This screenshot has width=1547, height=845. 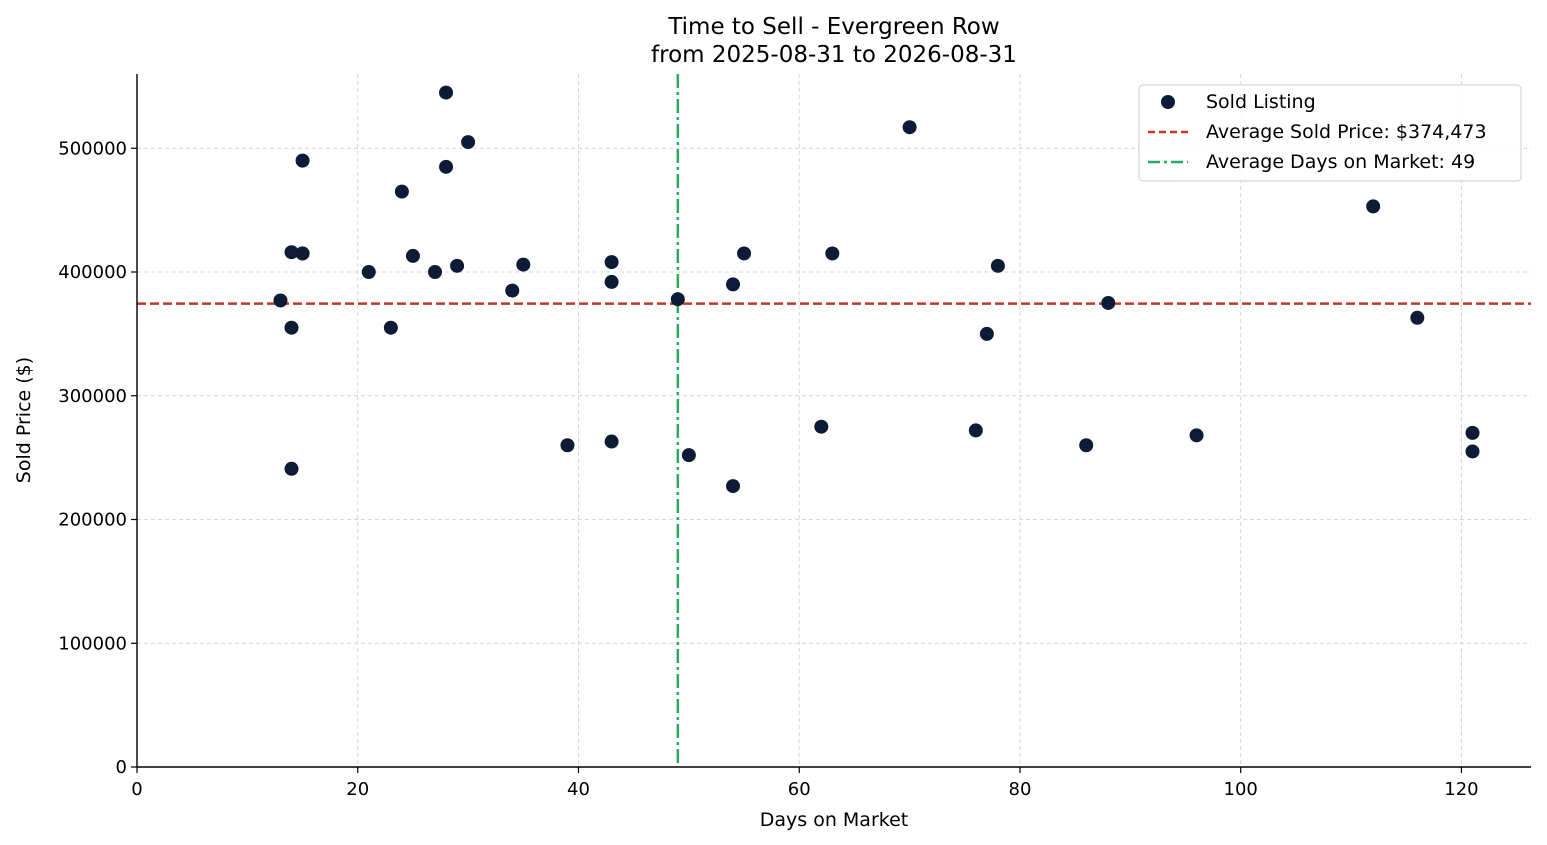 I want to click on y-tick-label: 400000, so click(x=92, y=272).